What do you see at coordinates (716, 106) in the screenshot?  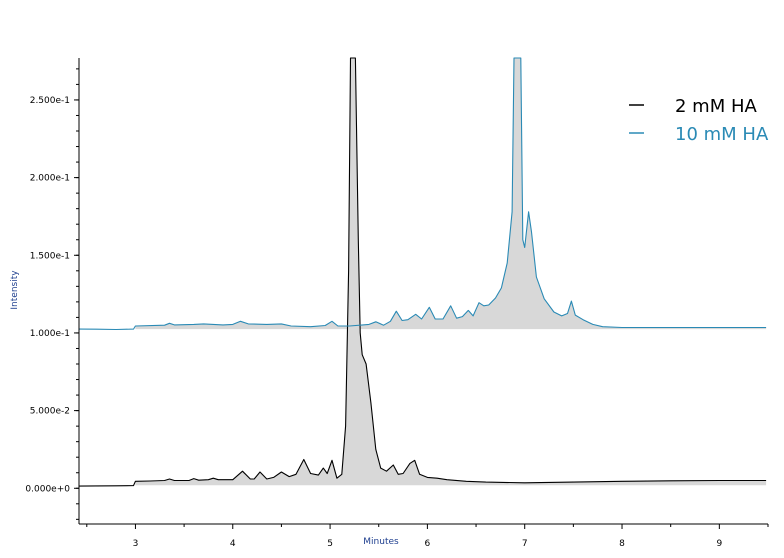 I see `legend-label: 2 mM HA` at bounding box center [716, 106].